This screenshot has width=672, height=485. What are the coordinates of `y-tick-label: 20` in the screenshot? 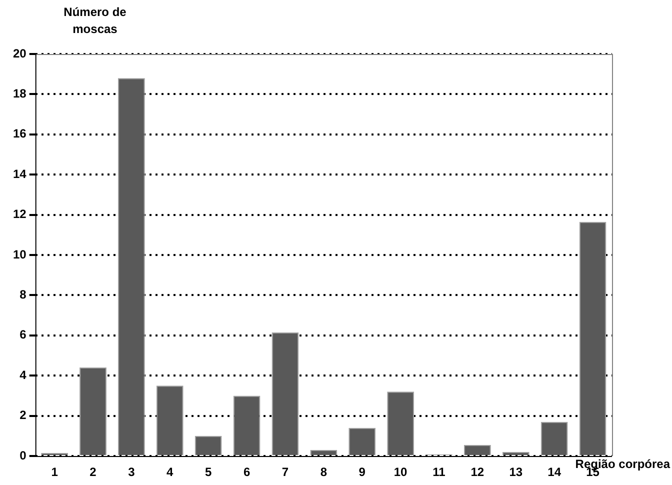 It's located at (19, 53).